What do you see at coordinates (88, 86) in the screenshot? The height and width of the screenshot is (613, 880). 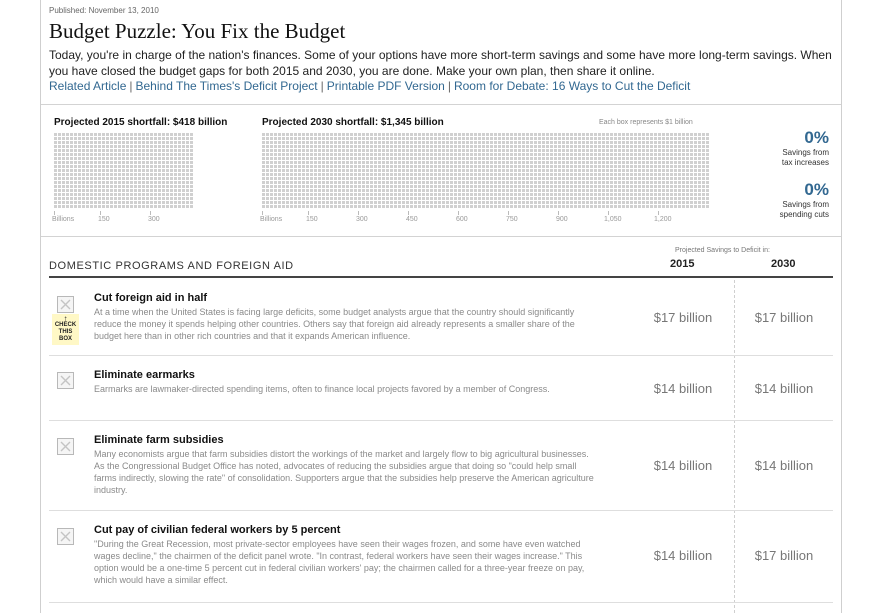 I see `related-article-link: Related Article` at bounding box center [88, 86].